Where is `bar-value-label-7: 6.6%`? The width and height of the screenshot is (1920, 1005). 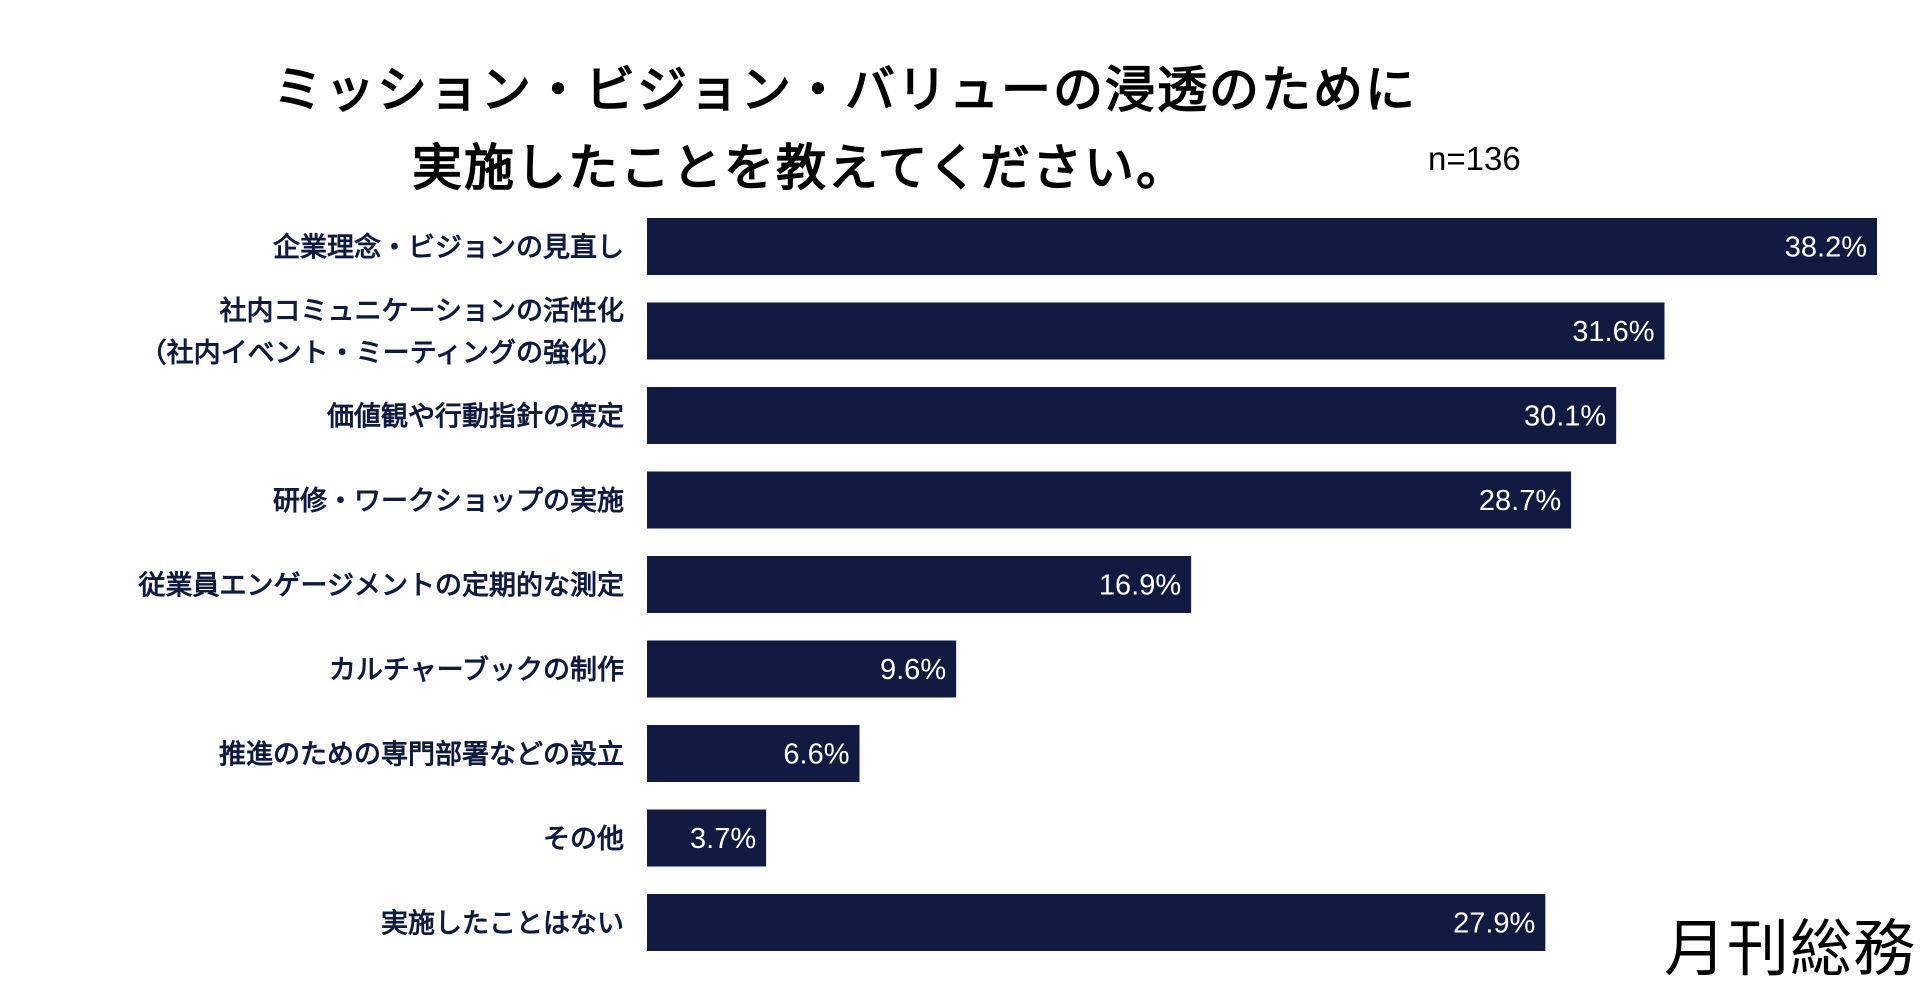 bar-value-label-7: 6.6% is located at coordinates (816, 755).